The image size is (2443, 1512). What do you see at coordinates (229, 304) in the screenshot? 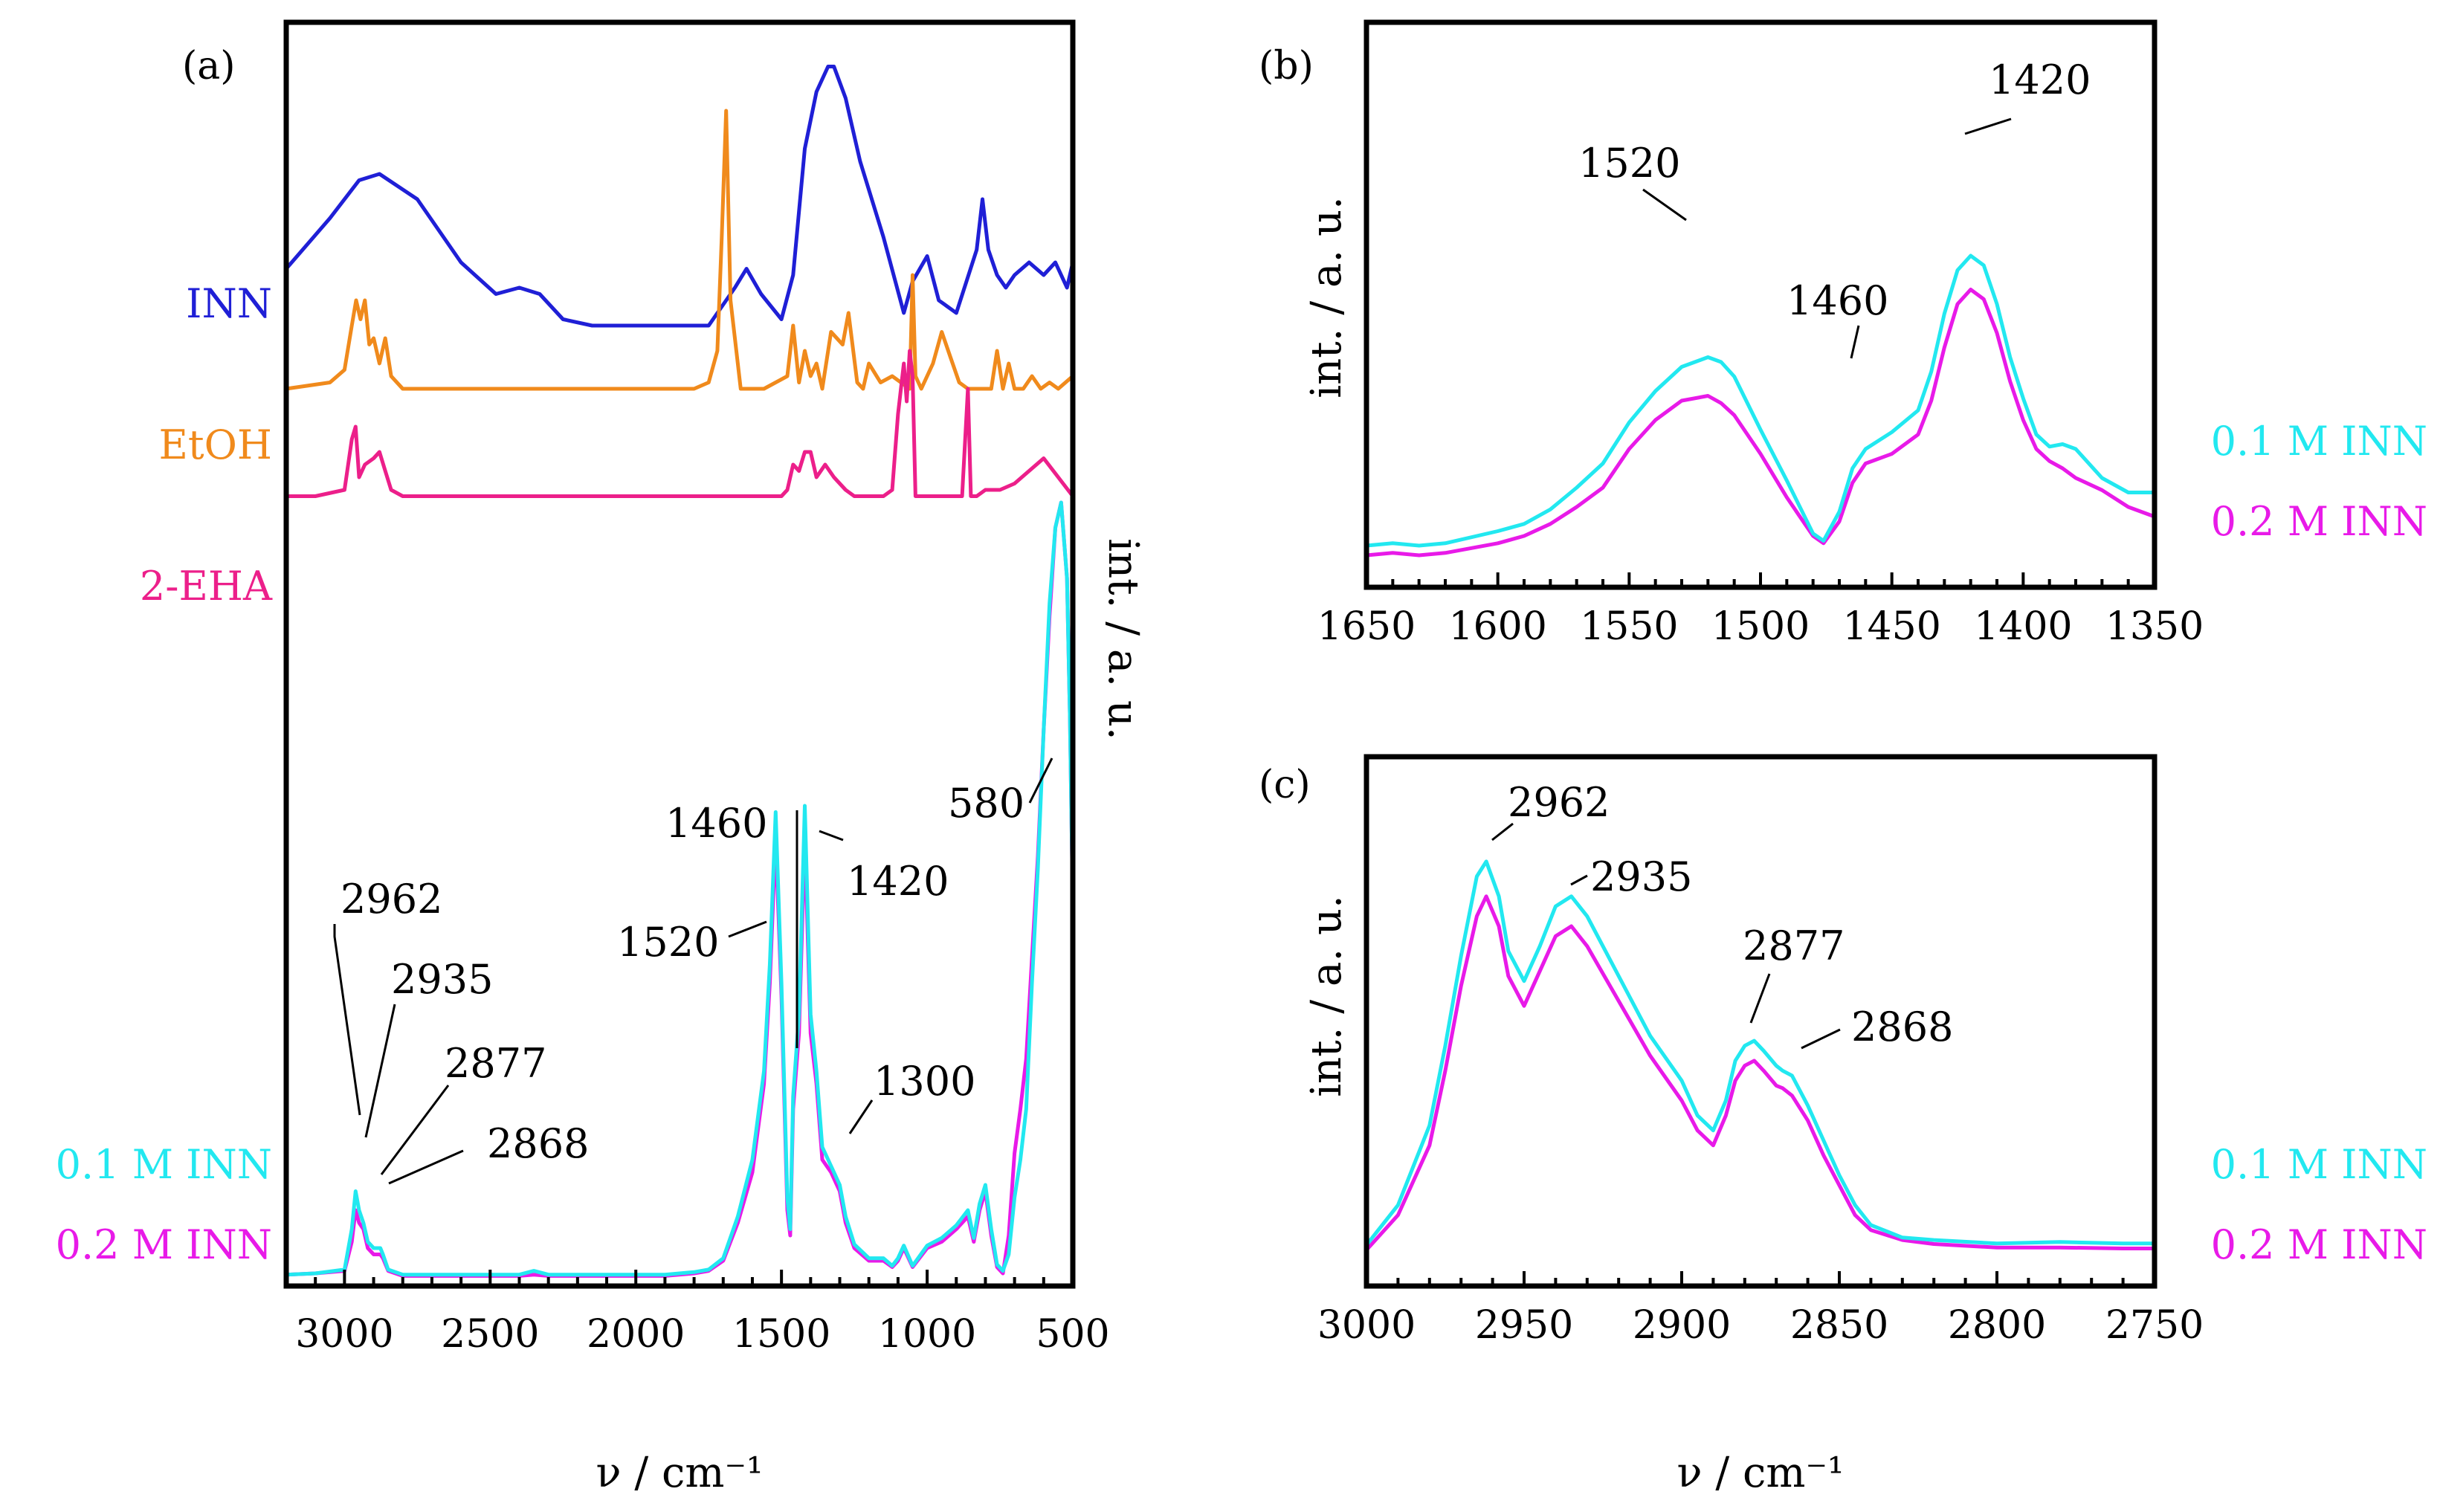
I see `legend-inn: INN` at bounding box center [229, 304].